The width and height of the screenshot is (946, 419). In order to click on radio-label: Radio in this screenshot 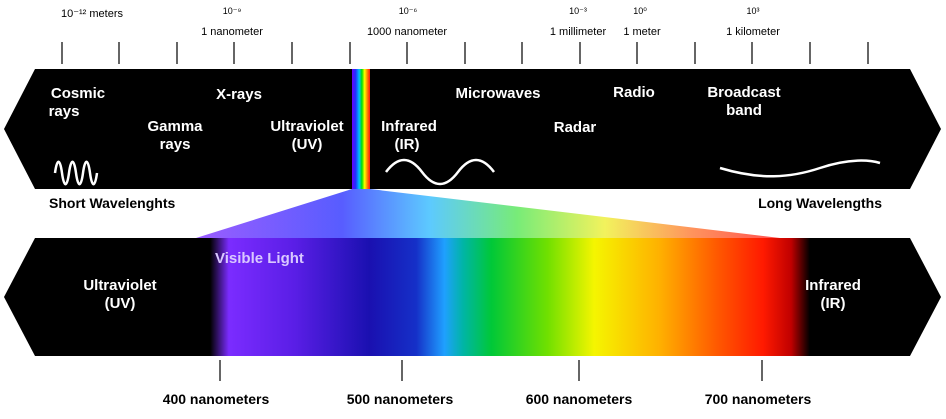, I will do `click(634, 92)`.